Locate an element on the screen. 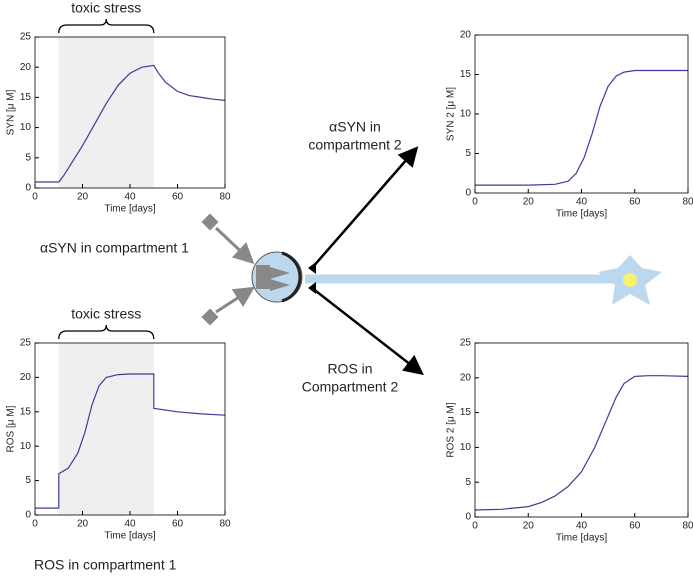  label: Compartment 2 is located at coordinates (350, 387).